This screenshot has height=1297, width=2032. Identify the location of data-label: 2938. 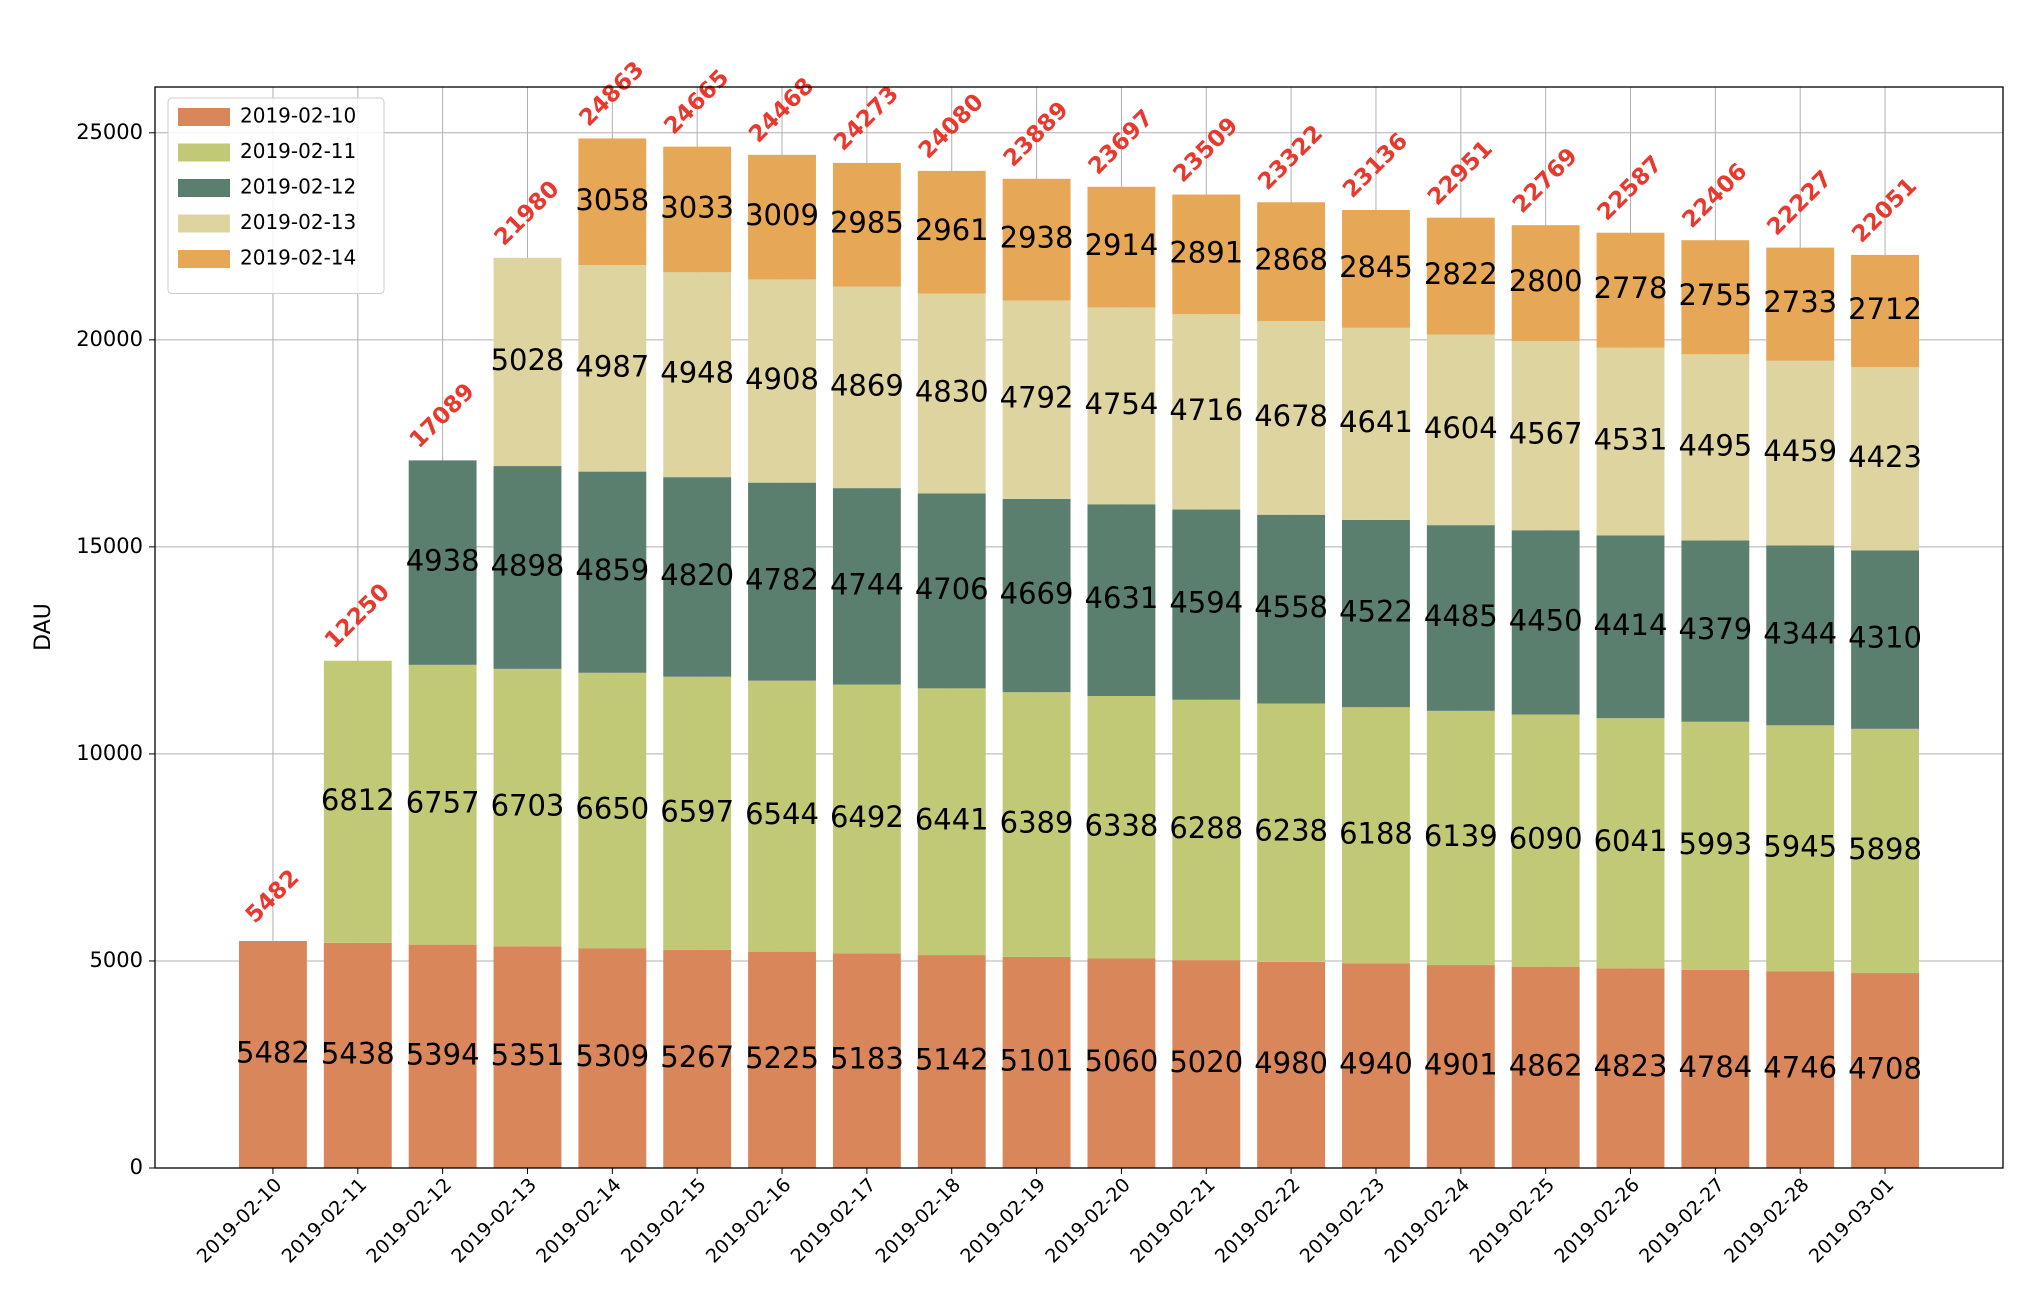
(1037, 238).